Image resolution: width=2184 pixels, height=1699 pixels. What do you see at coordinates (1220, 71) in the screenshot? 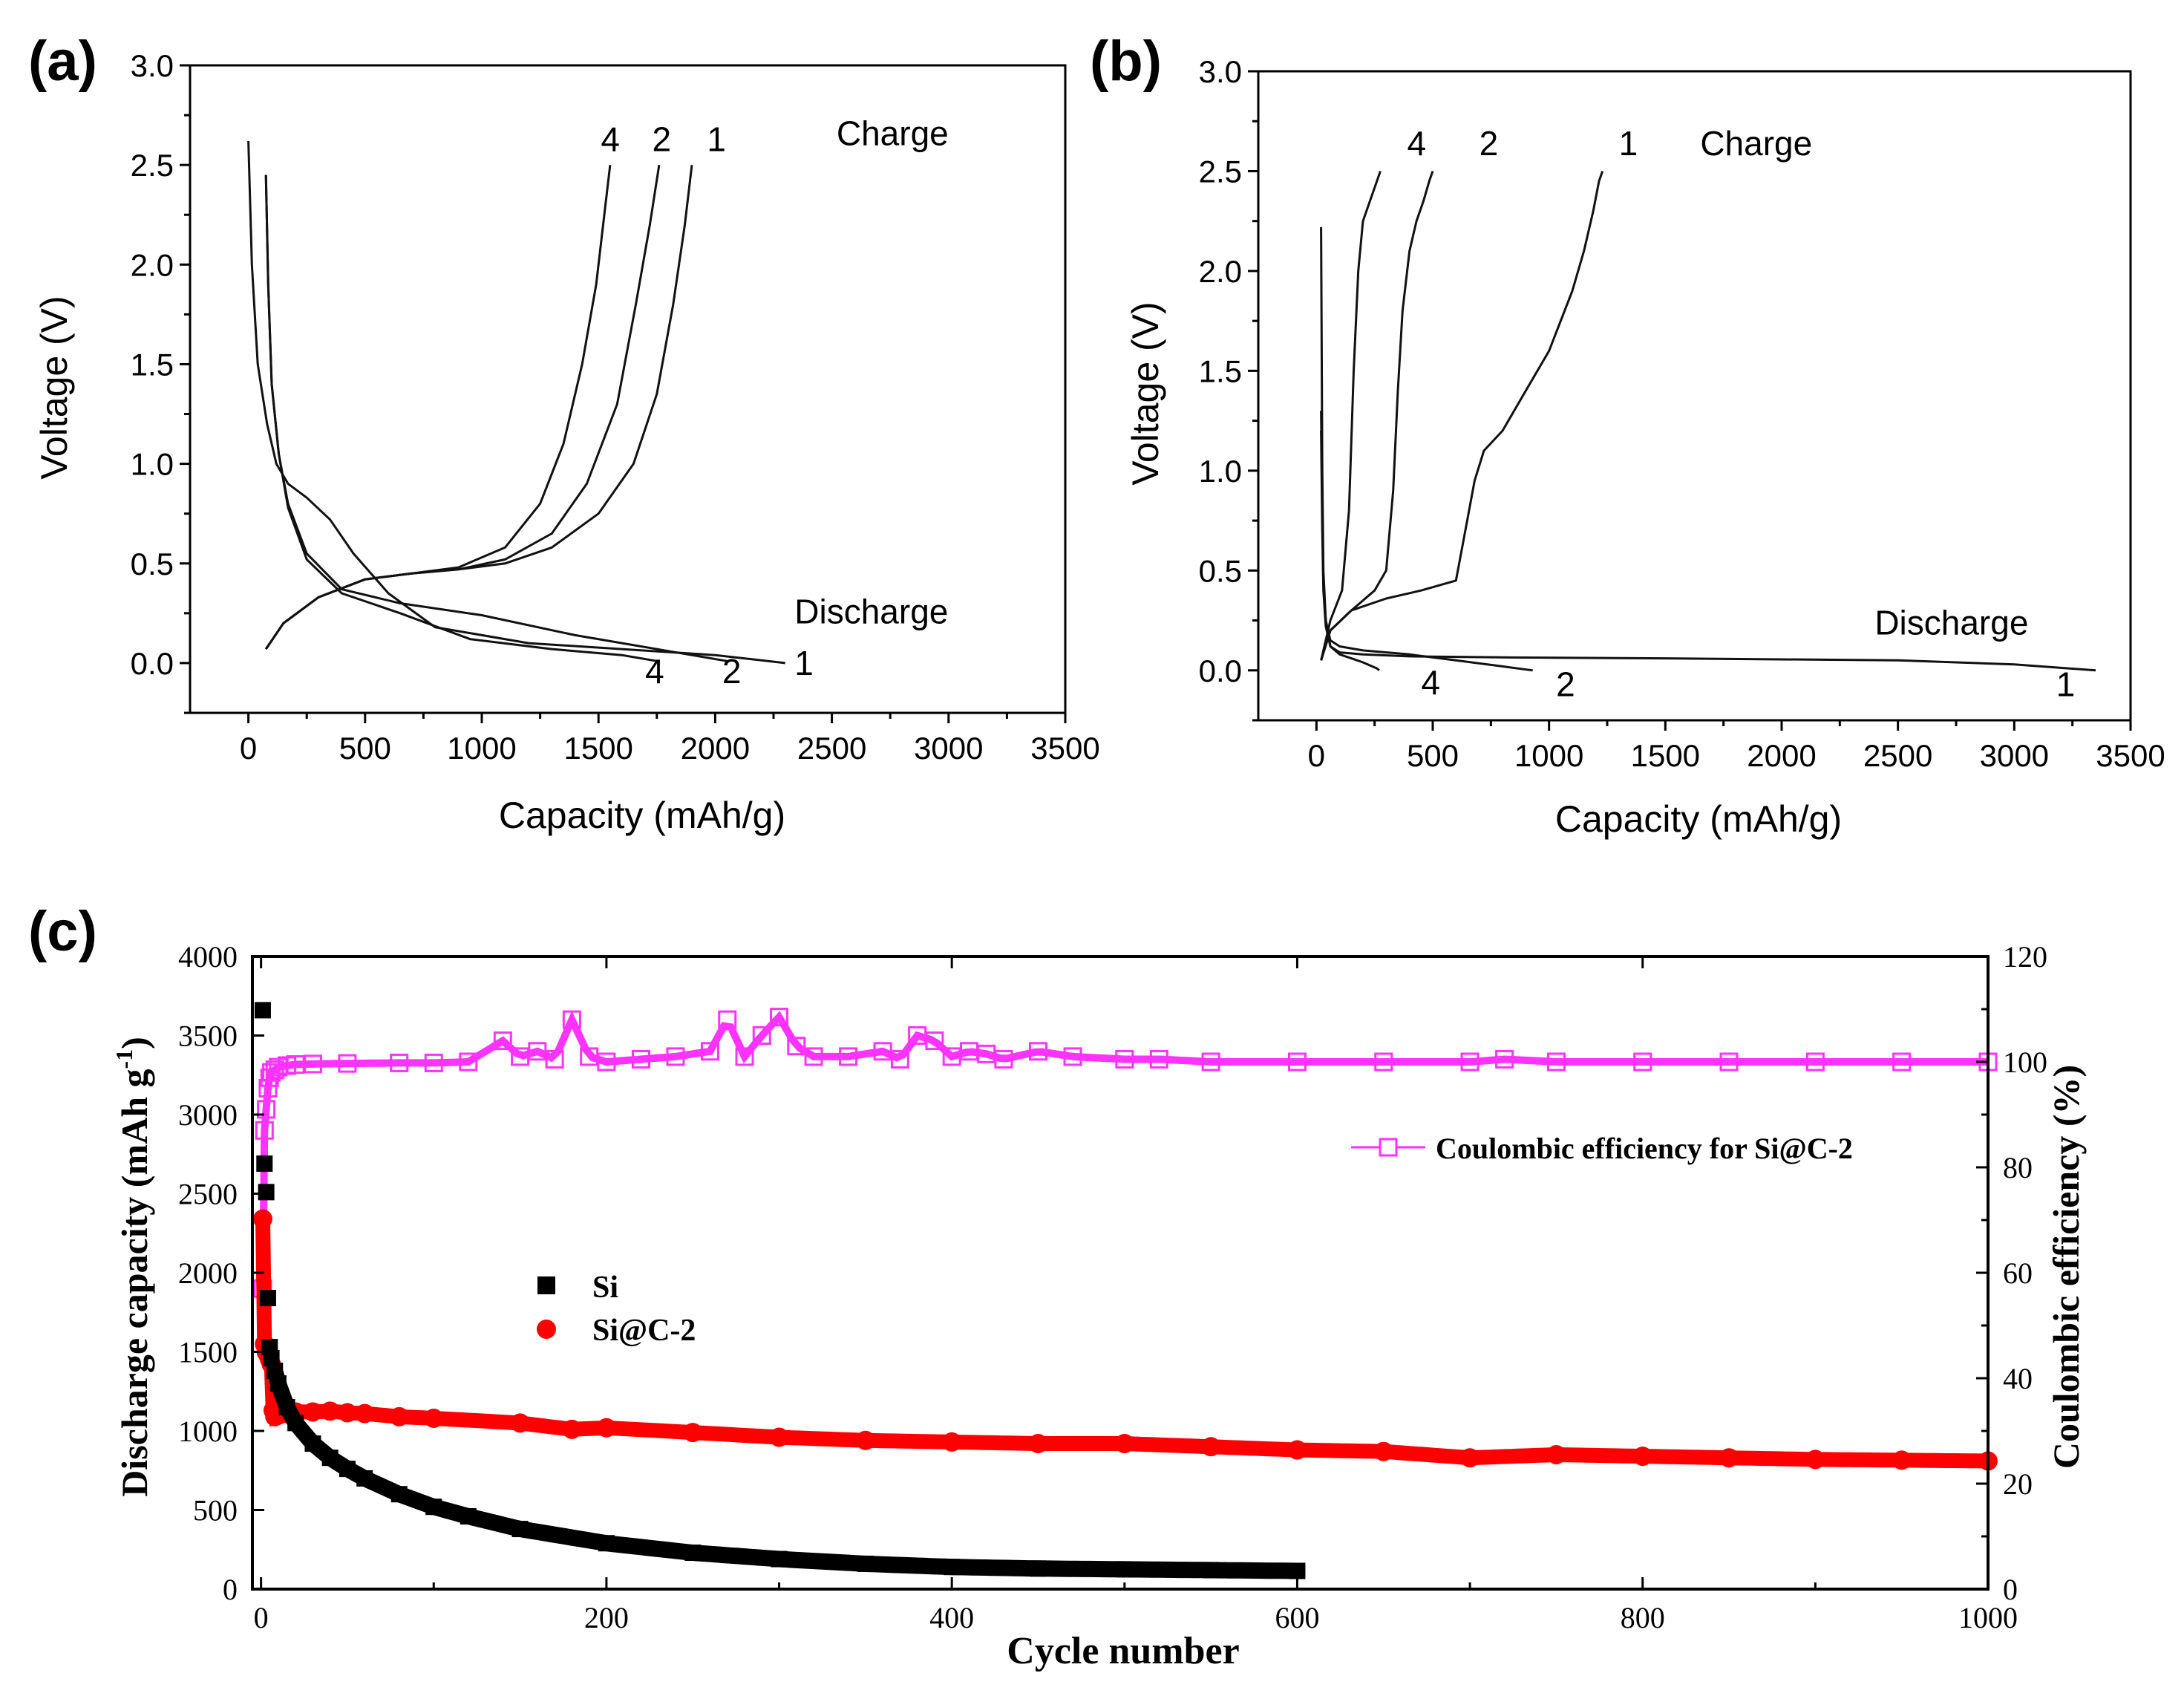
I see `panel-b-ytick-label: 3.0` at bounding box center [1220, 71].